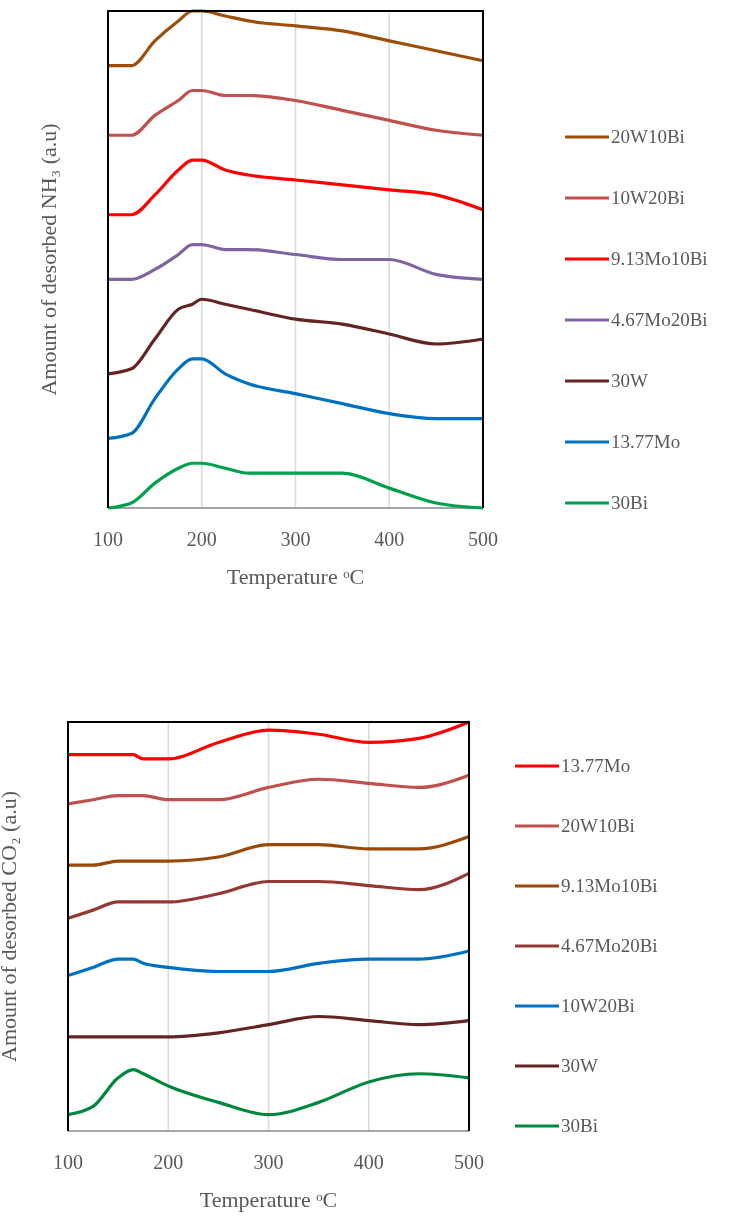 This screenshot has width=748, height=1218. I want to click on y-axis-title: Amount of desorbed NH₃ (a.u), so click(48, 259).